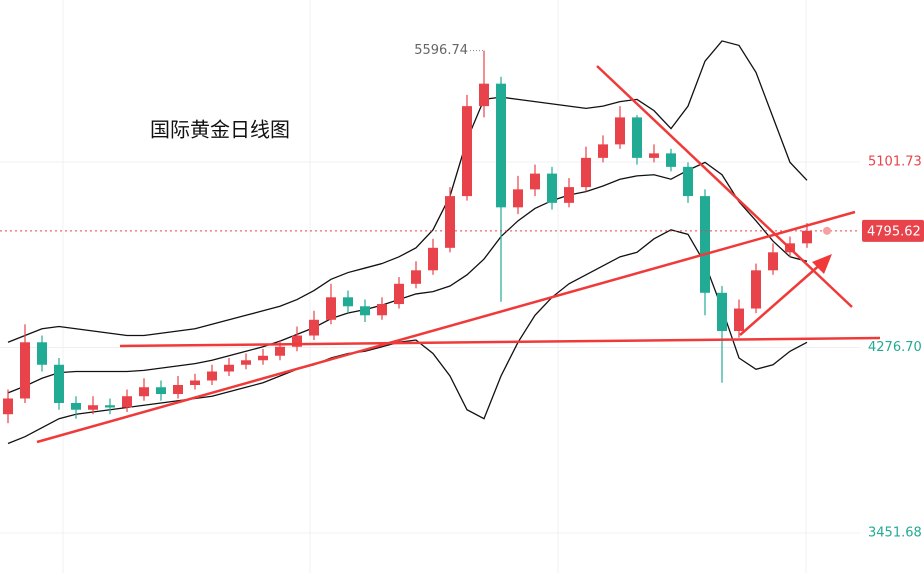  What do you see at coordinates (827, 230) in the screenshot?
I see `last-price-dot` at bounding box center [827, 230].